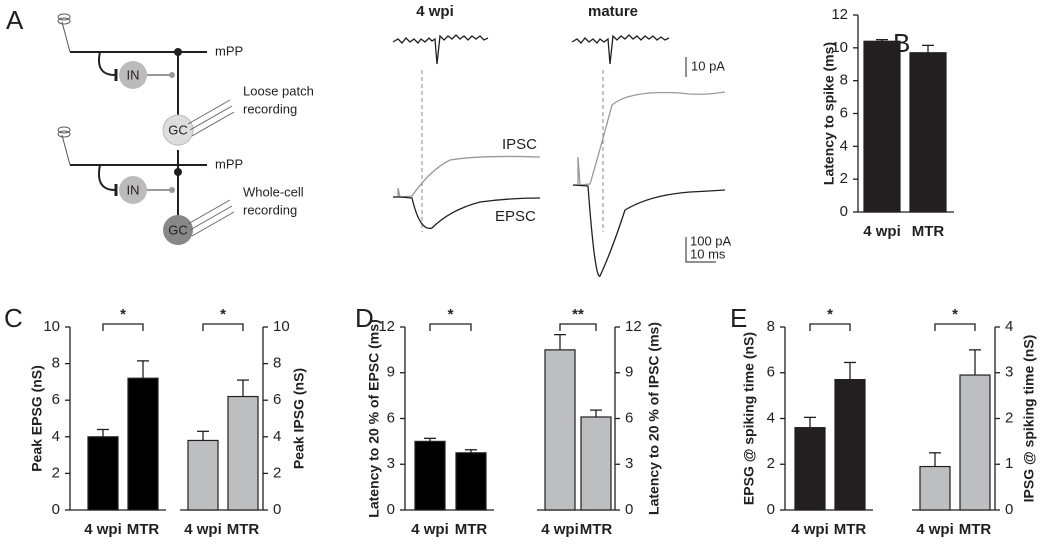 This screenshot has height=551, width=1050. Describe the element at coordinates (1029, 419) in the screenshot. I see `y-axis-label: IPSG @ spiking time (nS)` at that location.